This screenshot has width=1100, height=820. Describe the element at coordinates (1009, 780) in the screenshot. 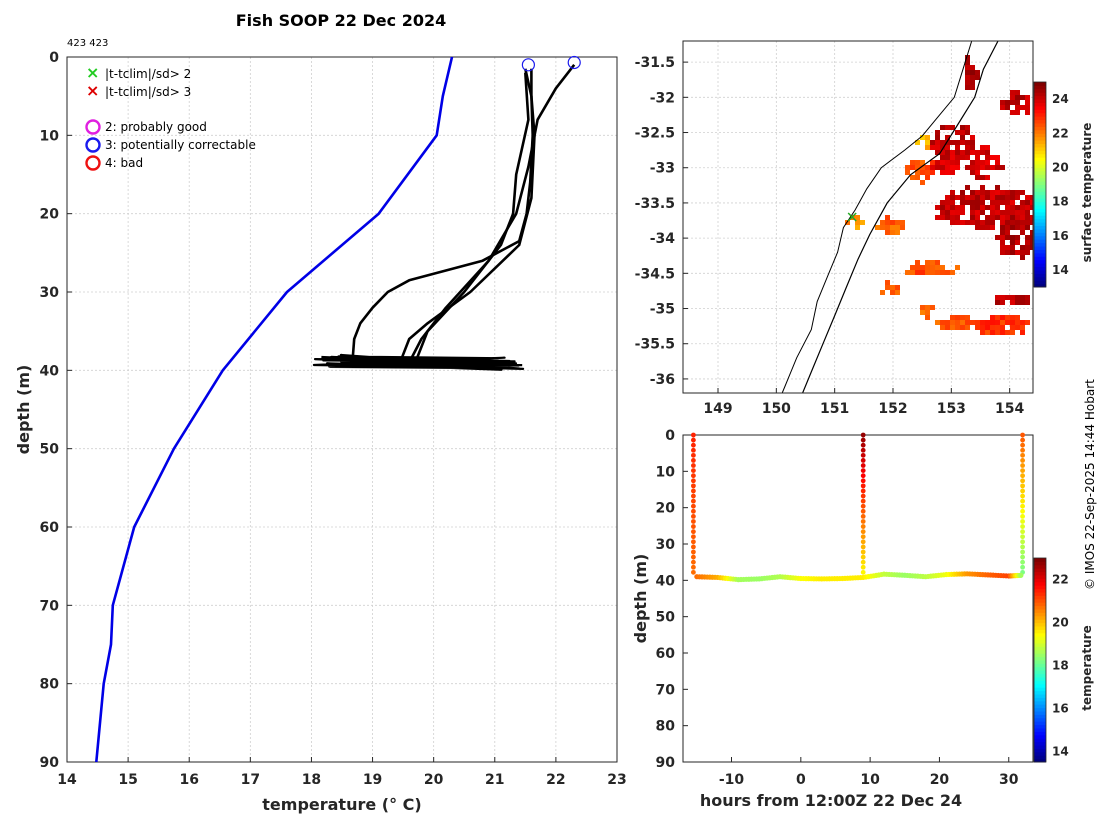

I see `section-x-tick-label: 30` at that location.